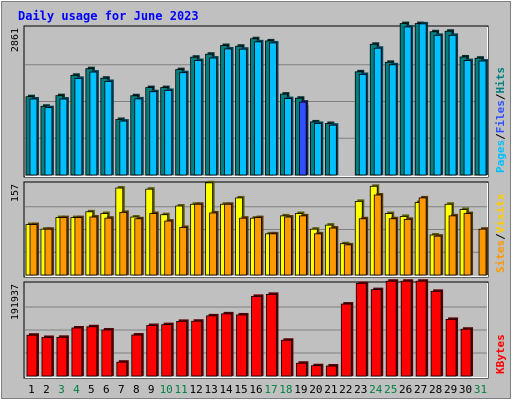 The height and width of the screenshot is (400, 512). I want to click on x-tick-label: 14, so click(226, 389).